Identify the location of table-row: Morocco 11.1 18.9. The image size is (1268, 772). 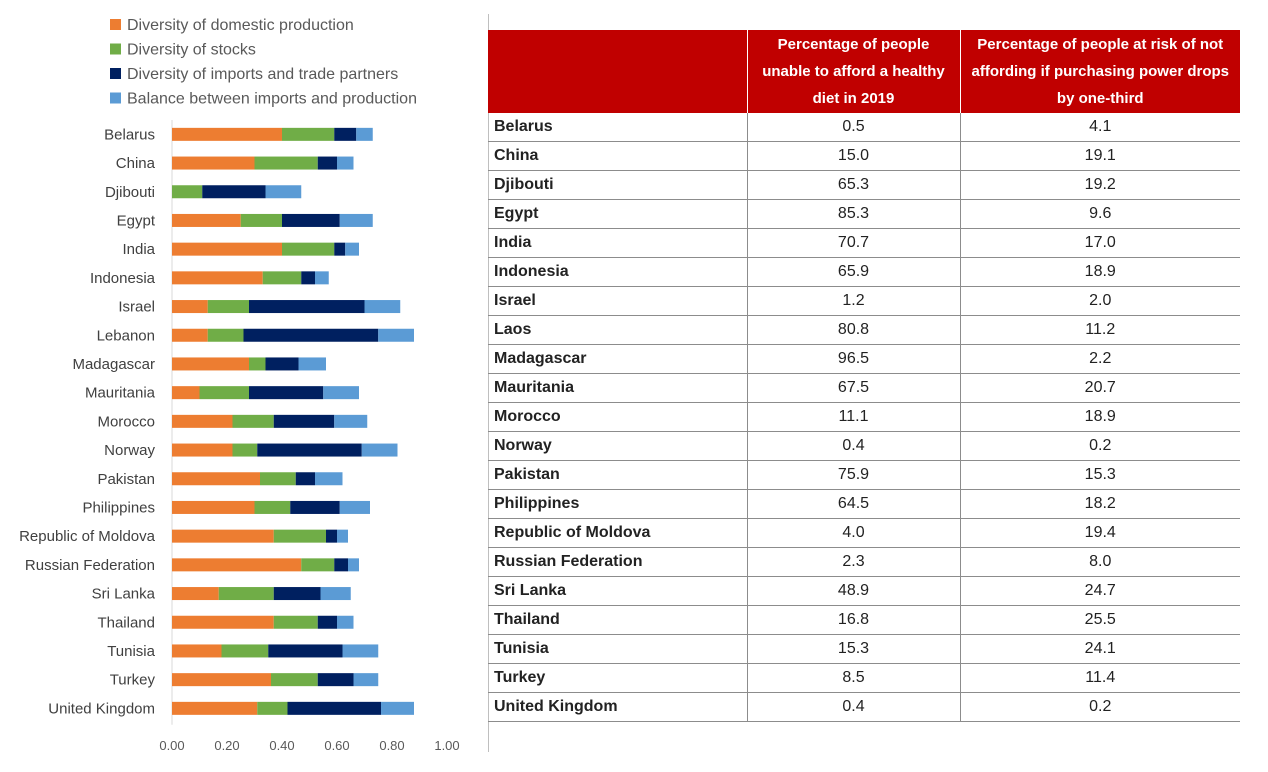
(864, 417).